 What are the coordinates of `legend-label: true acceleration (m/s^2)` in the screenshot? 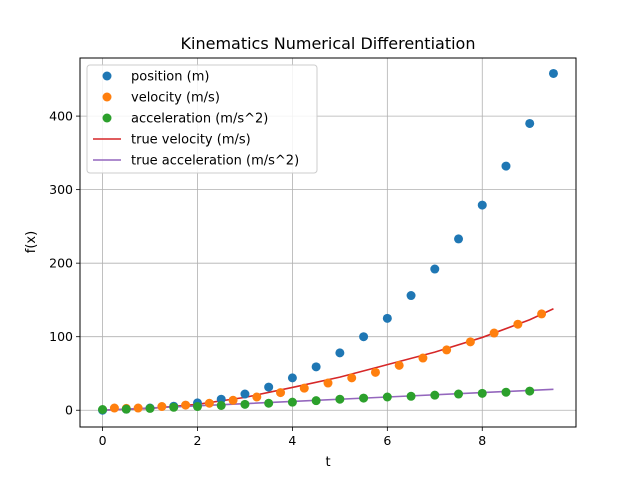 It's located at (215, 161).